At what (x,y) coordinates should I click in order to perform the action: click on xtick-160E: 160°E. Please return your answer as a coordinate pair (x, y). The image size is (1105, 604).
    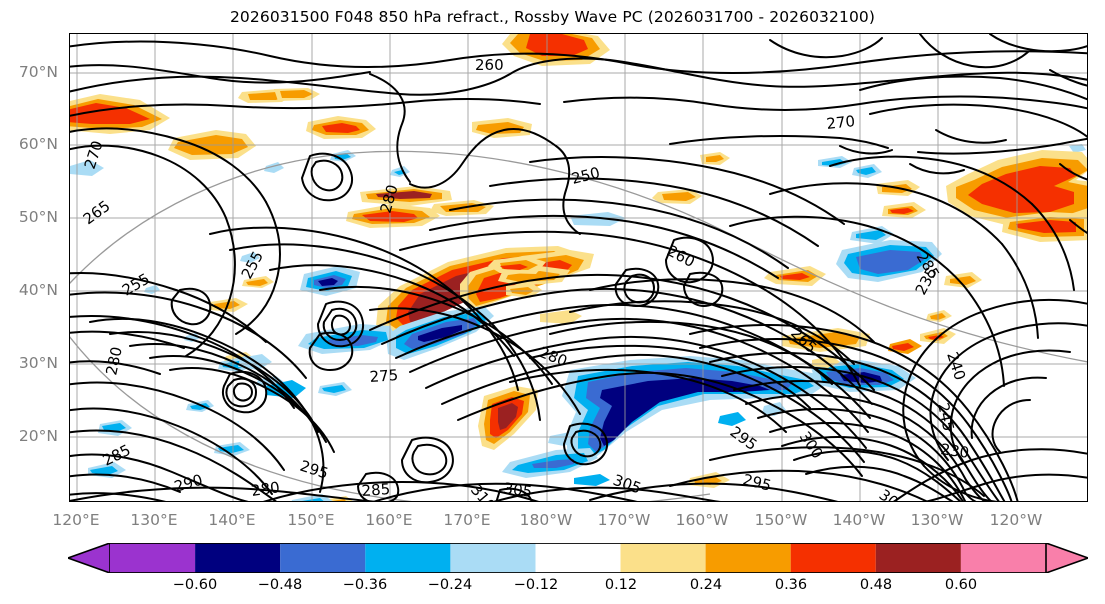
    Looking at the image, I should click on (389, 520).